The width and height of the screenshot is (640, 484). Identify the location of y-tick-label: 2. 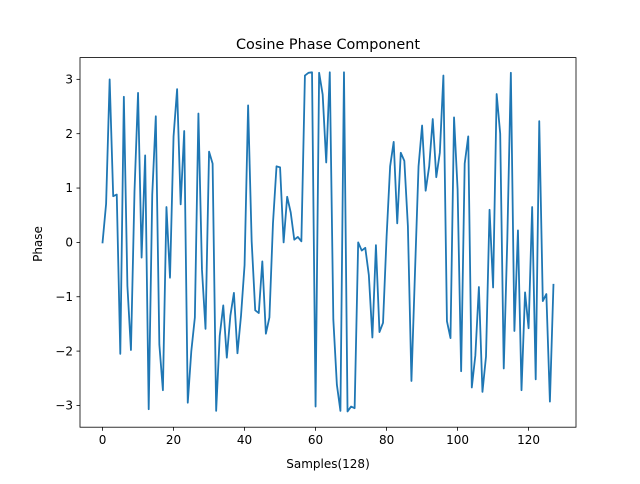
(69, 134).